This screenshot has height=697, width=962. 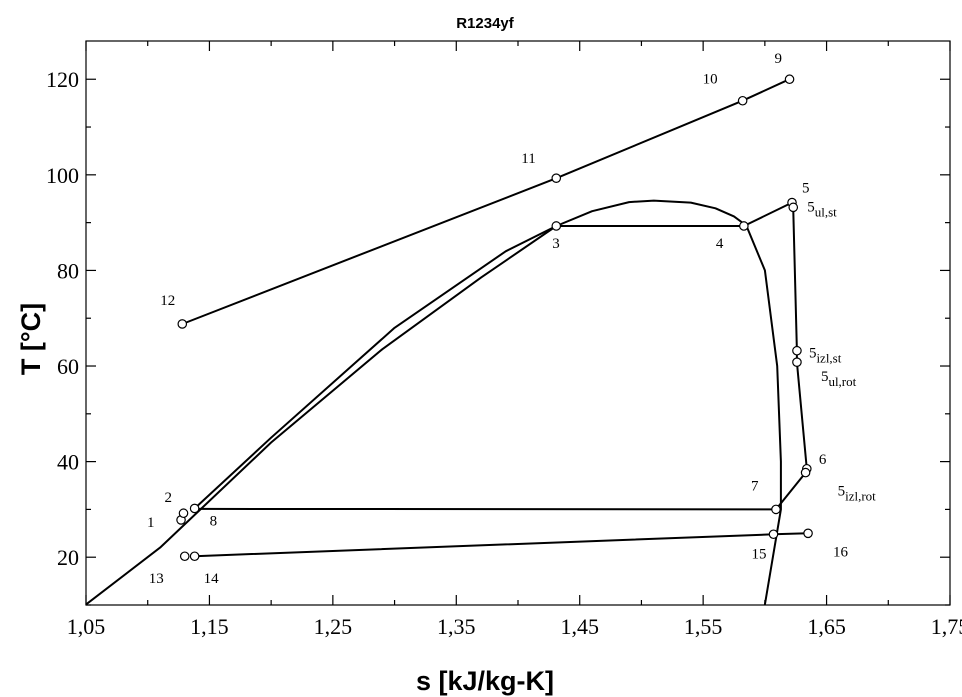 I want to click on x-tick-label: 1,75, so click(x=946, y=626).